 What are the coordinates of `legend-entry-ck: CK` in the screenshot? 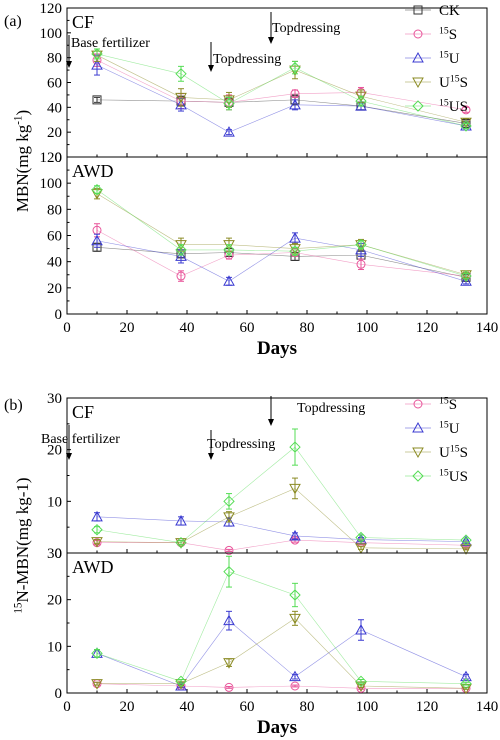 It's located at (432, 11).